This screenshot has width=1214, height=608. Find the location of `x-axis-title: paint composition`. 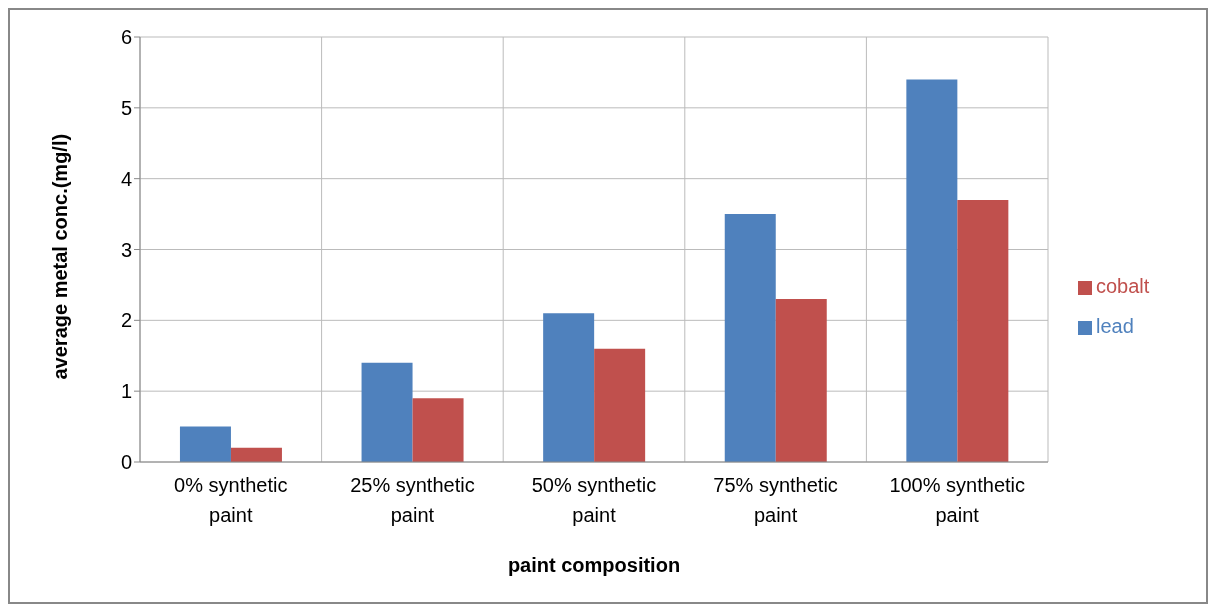

x-axis-title: paint composition is located at coordinates (594, 565).